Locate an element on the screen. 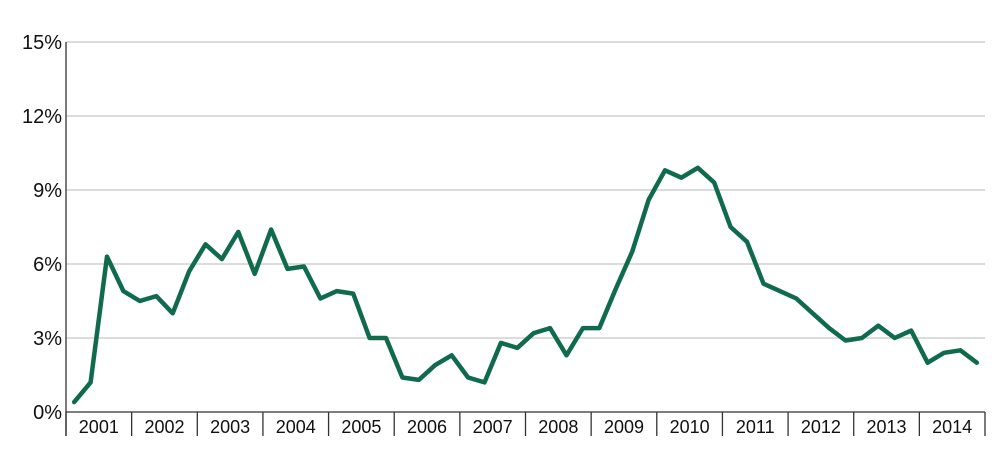 Image resolution: width=1000 pixels, height=450 pixels. x-tick-label: 2011 is located at coordinates (755, 427).